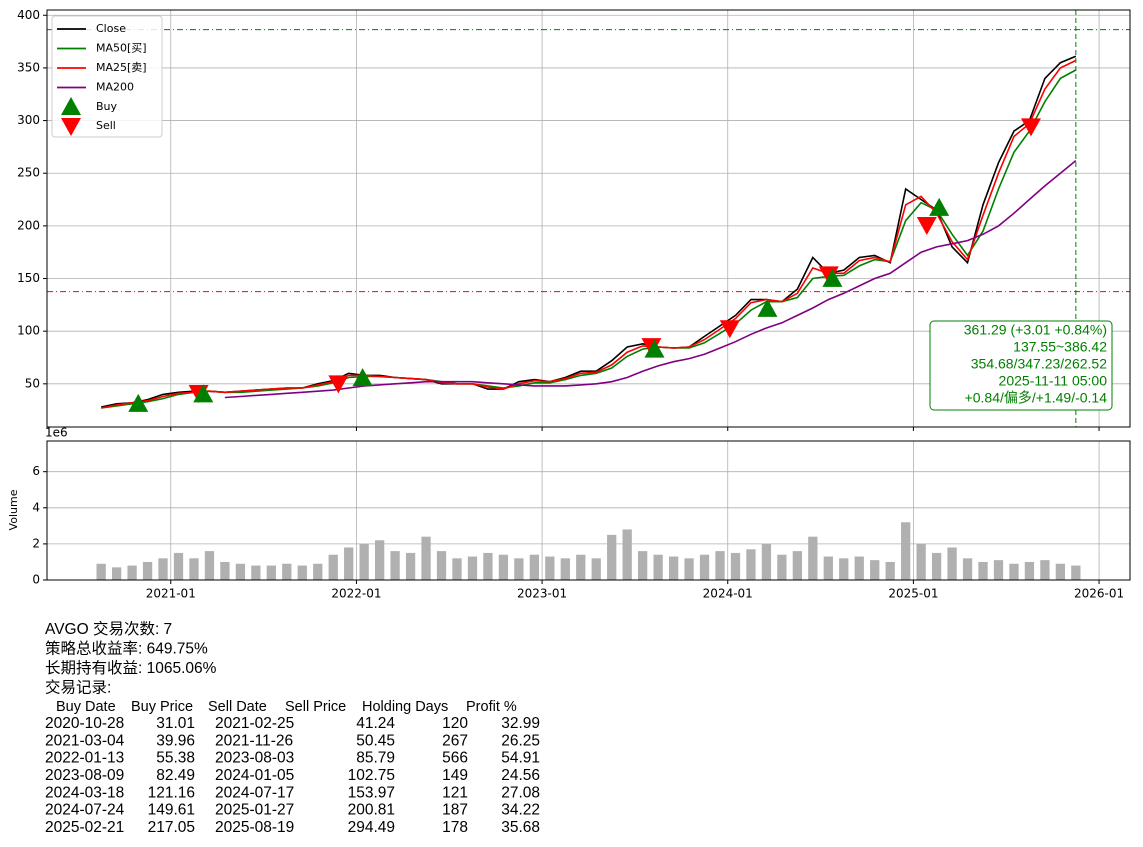 This screenshot has height=847, width=1143. What do you see at coordinates (254, 723) in the screenshot?
I see `table-cell: 2021-02-25` at bounding box center [254, 723].